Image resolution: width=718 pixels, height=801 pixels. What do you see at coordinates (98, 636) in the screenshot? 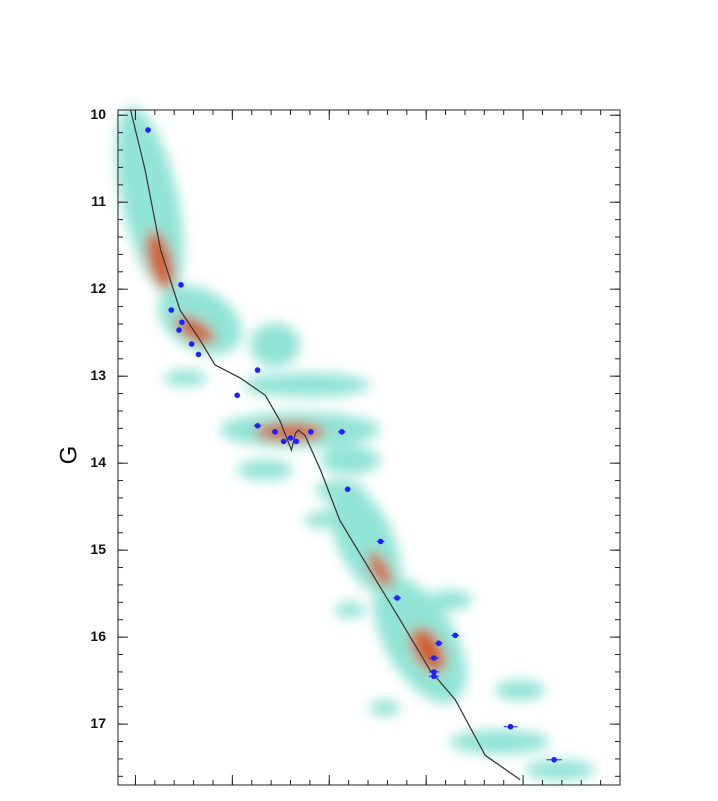
I see `y-tick-label: 16` at bounding box center [98, 636].